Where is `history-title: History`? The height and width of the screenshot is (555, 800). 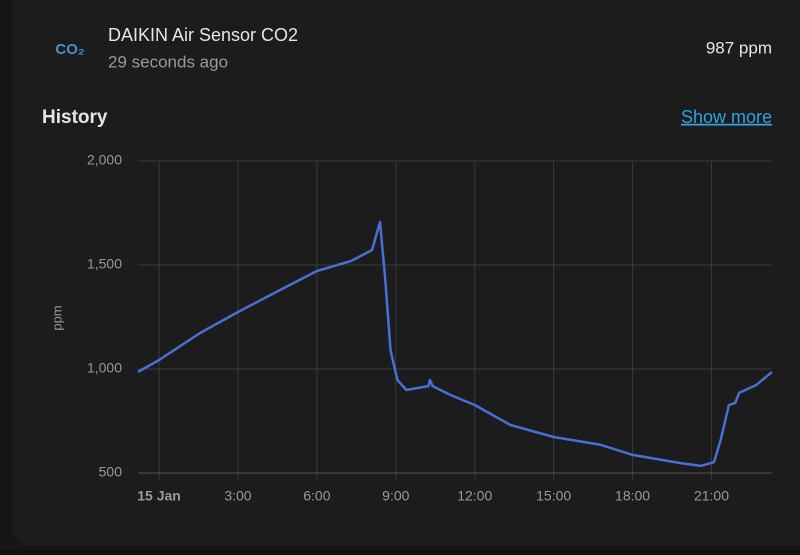 history-title: History is located at coordinates (75, 117).